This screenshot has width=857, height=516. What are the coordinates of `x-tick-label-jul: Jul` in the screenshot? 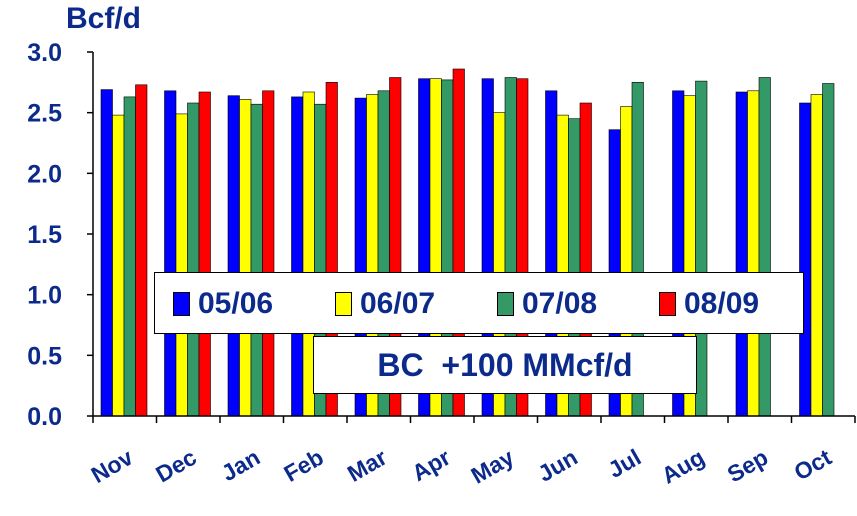 It's located at (624, 463).